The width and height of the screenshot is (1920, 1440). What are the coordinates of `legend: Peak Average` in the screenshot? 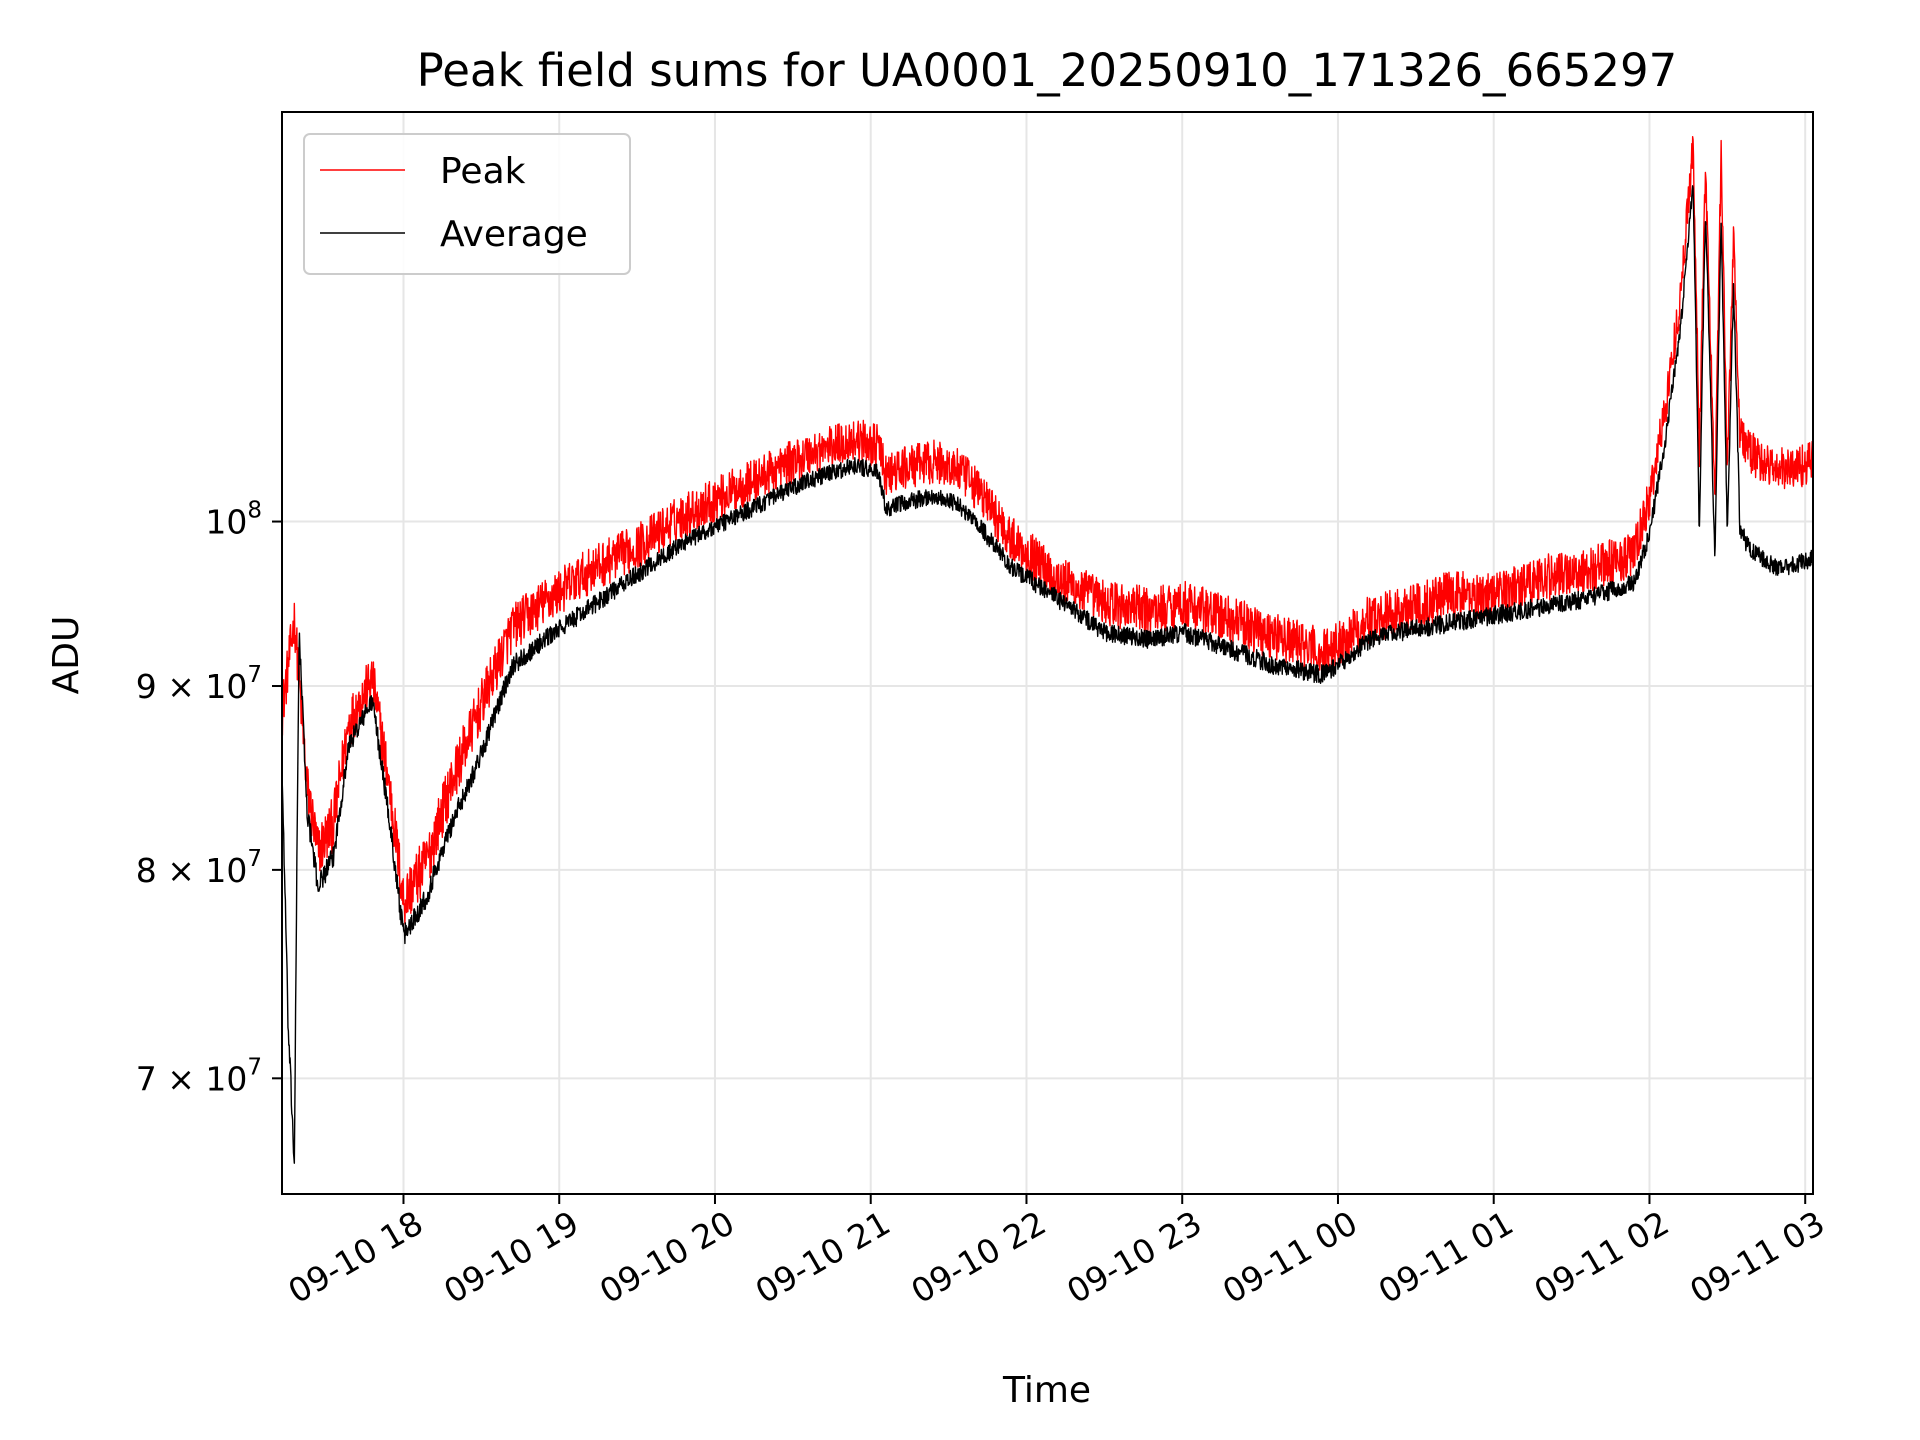 It's located at (467, 204).